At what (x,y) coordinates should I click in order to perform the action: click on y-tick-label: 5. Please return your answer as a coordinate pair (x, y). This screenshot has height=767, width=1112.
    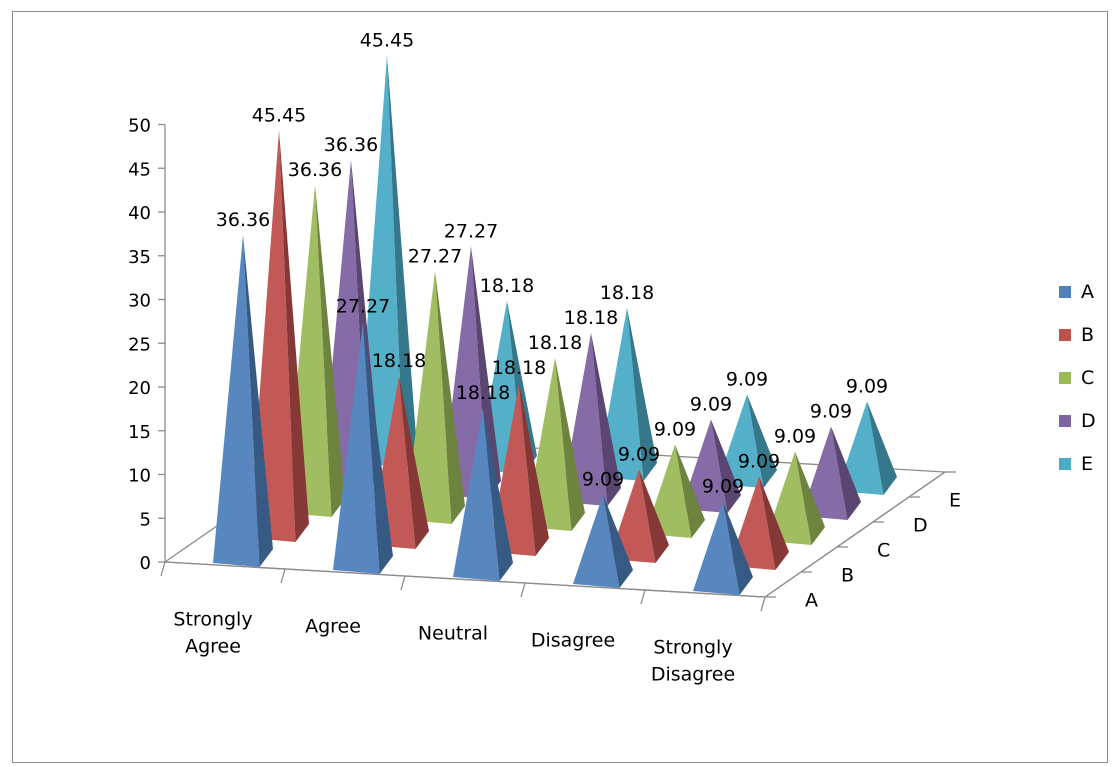
    Looking at the image, I should click on (145, 519).